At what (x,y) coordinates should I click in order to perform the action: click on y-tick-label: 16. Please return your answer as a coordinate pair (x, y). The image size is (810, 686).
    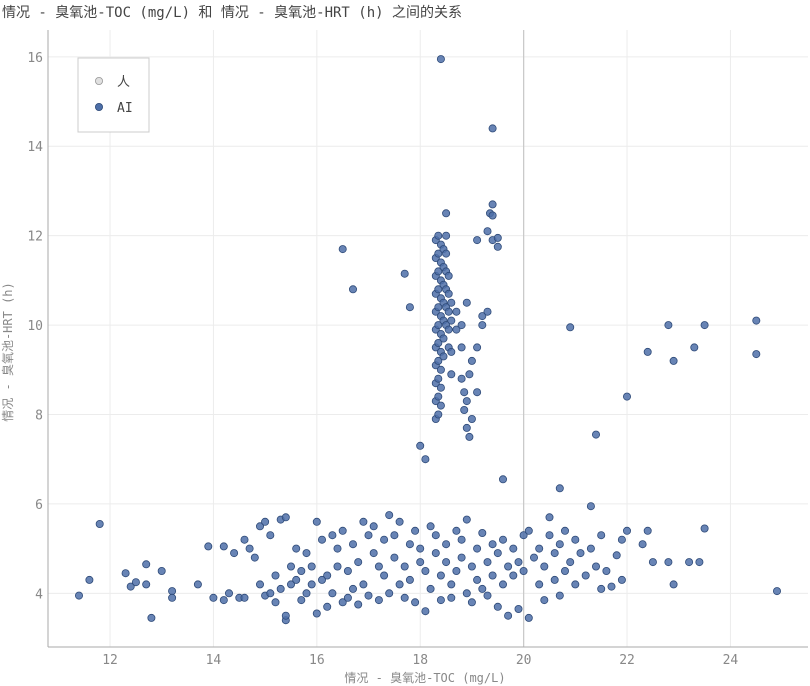
    Looking at the image, I should click on (35, 58).